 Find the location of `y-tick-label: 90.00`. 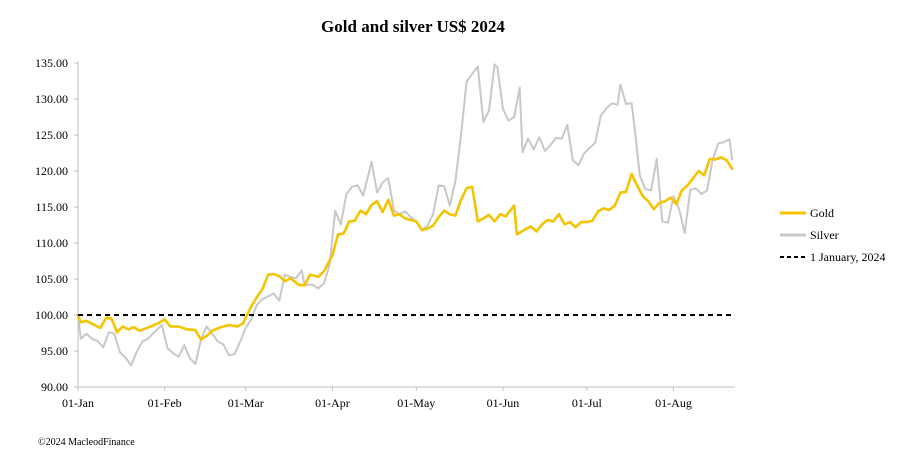

y-tick-label: 90.00 is located at coordinates (54, 387).